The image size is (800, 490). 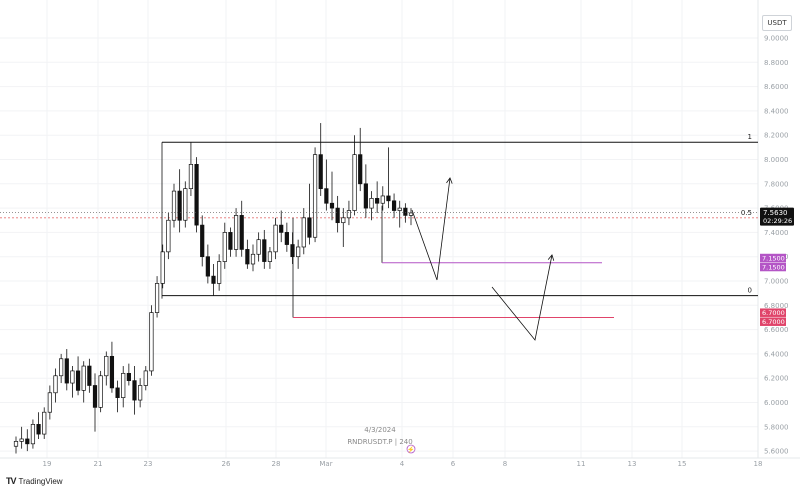 I want to click on tradingview-brand-text: TradingView, so click(x=40, y=481).